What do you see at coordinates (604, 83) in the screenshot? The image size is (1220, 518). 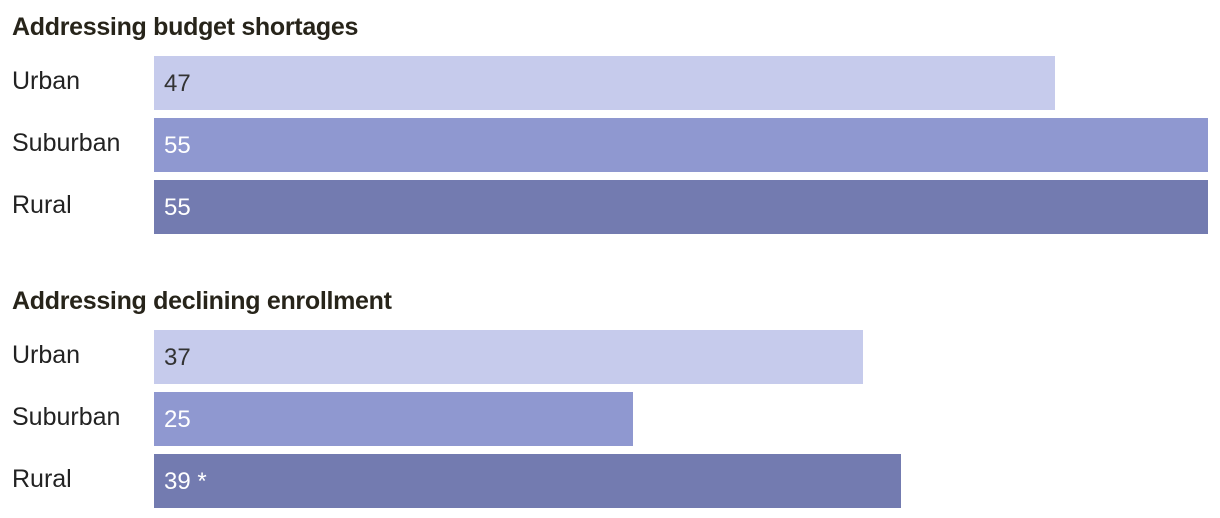 I see `bar: 47` at bounding box center [604, 83].